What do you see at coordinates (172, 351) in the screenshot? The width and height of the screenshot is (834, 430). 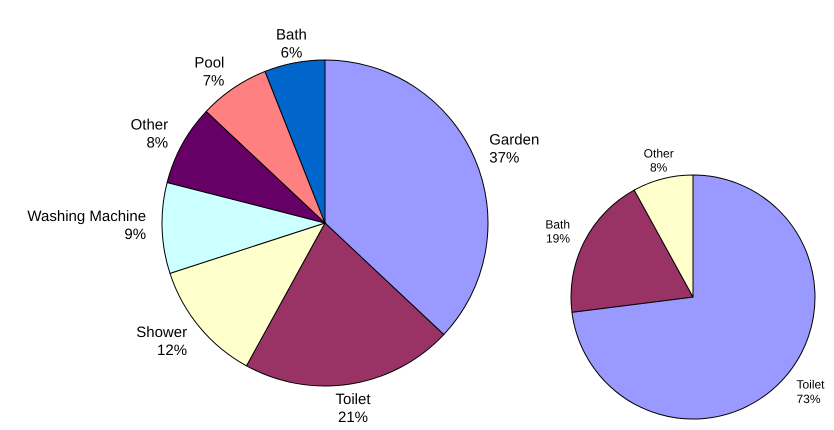 I see `data-label: 12%` at bounding box center [172, 351].